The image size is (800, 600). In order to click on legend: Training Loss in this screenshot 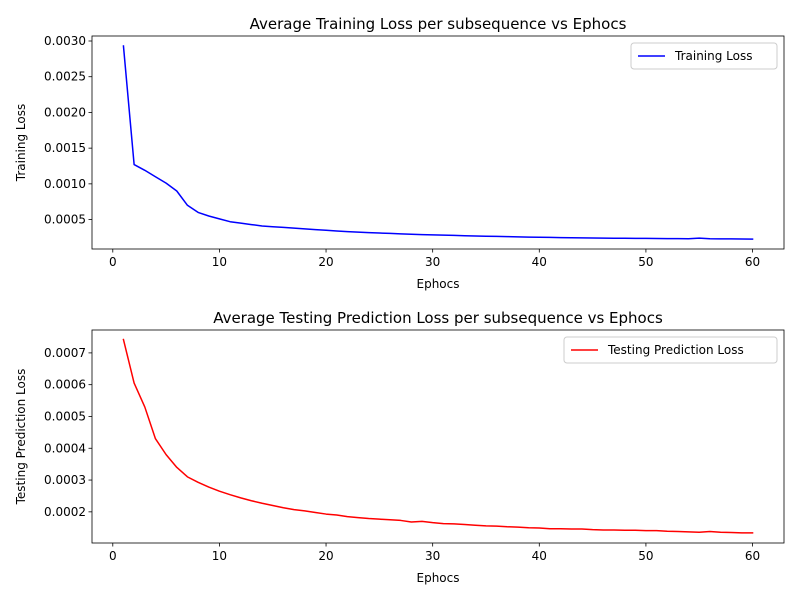, I will do `click(704, 56)`.